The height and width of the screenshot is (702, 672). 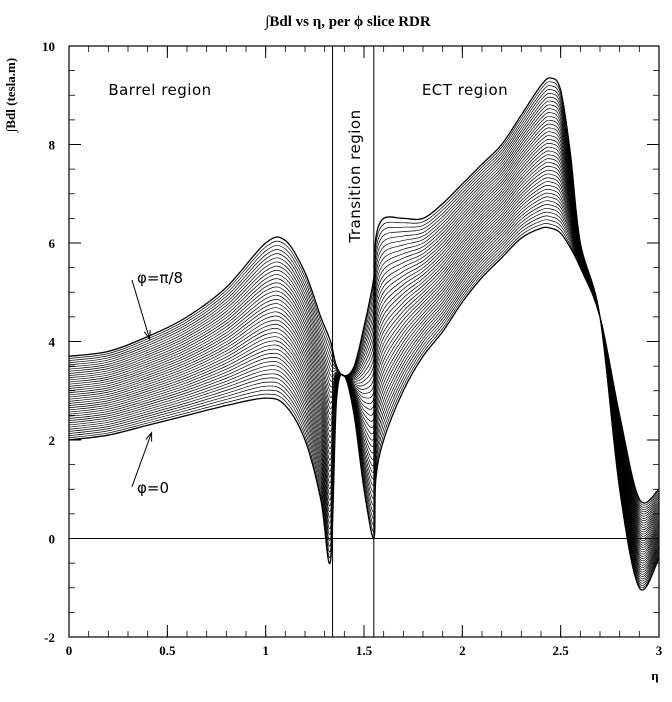 What do you see at coordinates (52, 539) in the screenshot?
I see `y-tick-label: 0` at bounding box center [52, 539].